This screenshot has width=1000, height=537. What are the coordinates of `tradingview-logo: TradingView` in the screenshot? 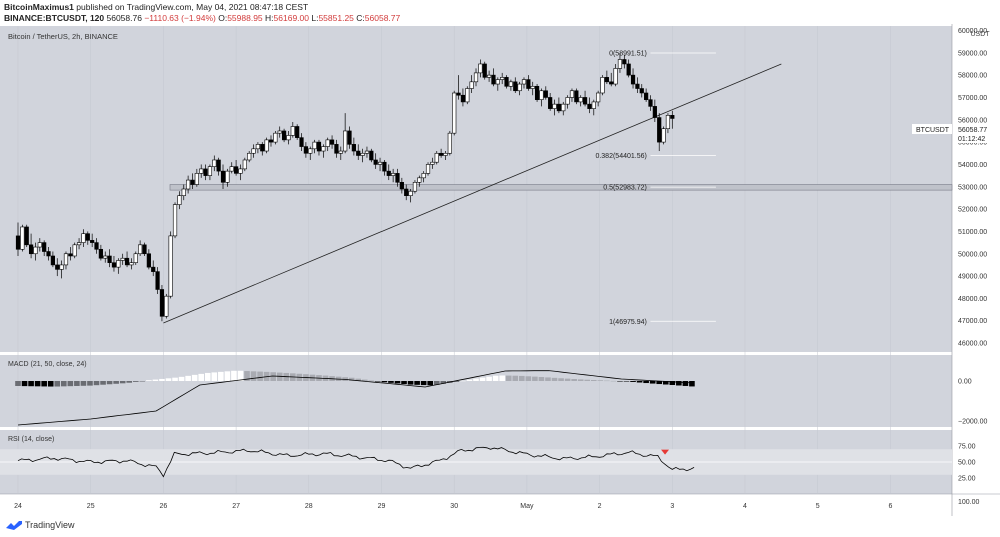 It's located at (40, 525).